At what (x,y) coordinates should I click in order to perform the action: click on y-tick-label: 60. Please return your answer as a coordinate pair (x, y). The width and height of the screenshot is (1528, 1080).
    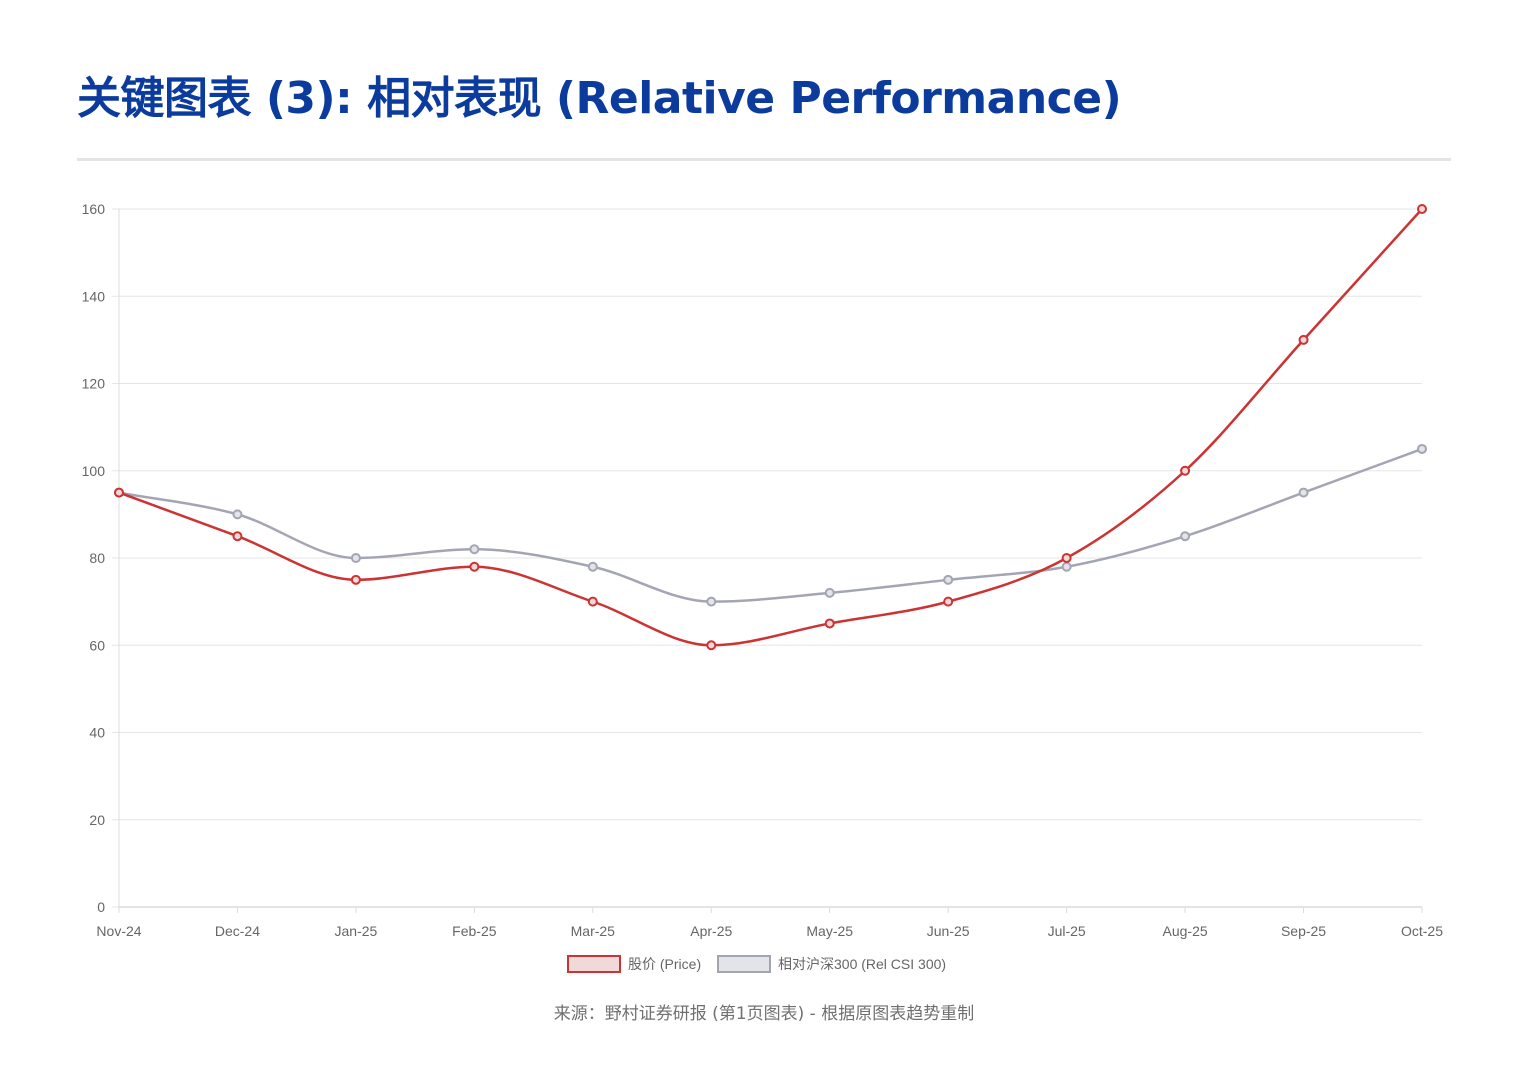
    Looking at the image, I should click on (97, 645).